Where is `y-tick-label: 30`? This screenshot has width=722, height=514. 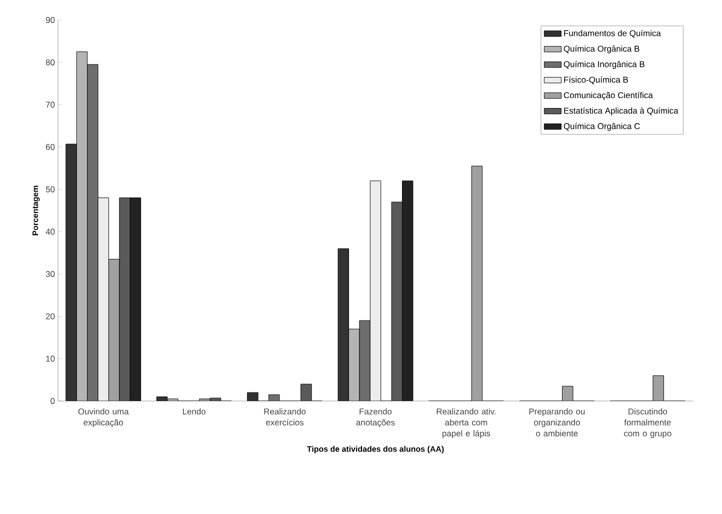 y-tick-label: 30 is located at coordinates (50, 274).